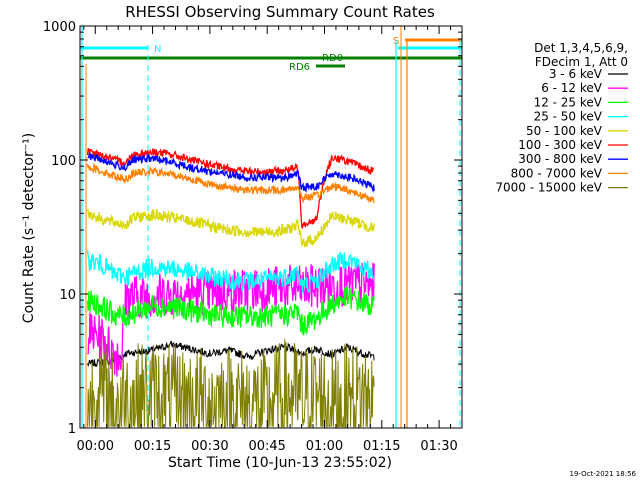 This screenshot has height=480, width=640. What do you see at coordinates (548, 188) in the screenshot?
I see `legend-entry-label: 7000 - 15000 keV` at bounding box center [548, 188].